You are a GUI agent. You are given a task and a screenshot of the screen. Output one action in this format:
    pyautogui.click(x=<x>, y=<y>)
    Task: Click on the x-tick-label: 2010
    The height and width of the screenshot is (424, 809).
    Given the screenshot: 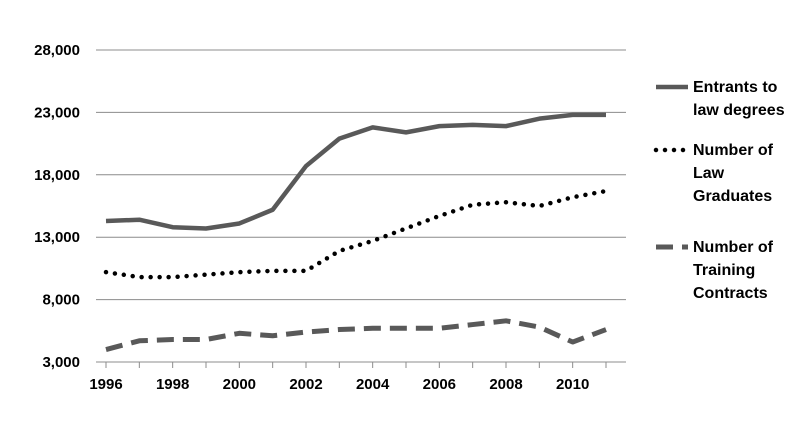 What is the action you would take?
    pyautogui.click(x=572, y=384)
    